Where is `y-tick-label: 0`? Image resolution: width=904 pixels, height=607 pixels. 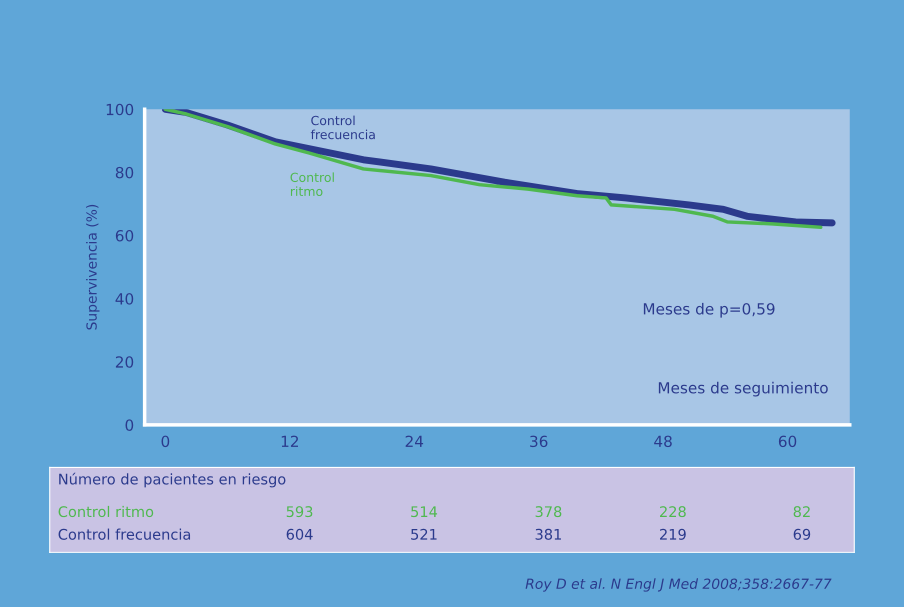
y-tick-label: 0 is located at coordinates (130, 425).